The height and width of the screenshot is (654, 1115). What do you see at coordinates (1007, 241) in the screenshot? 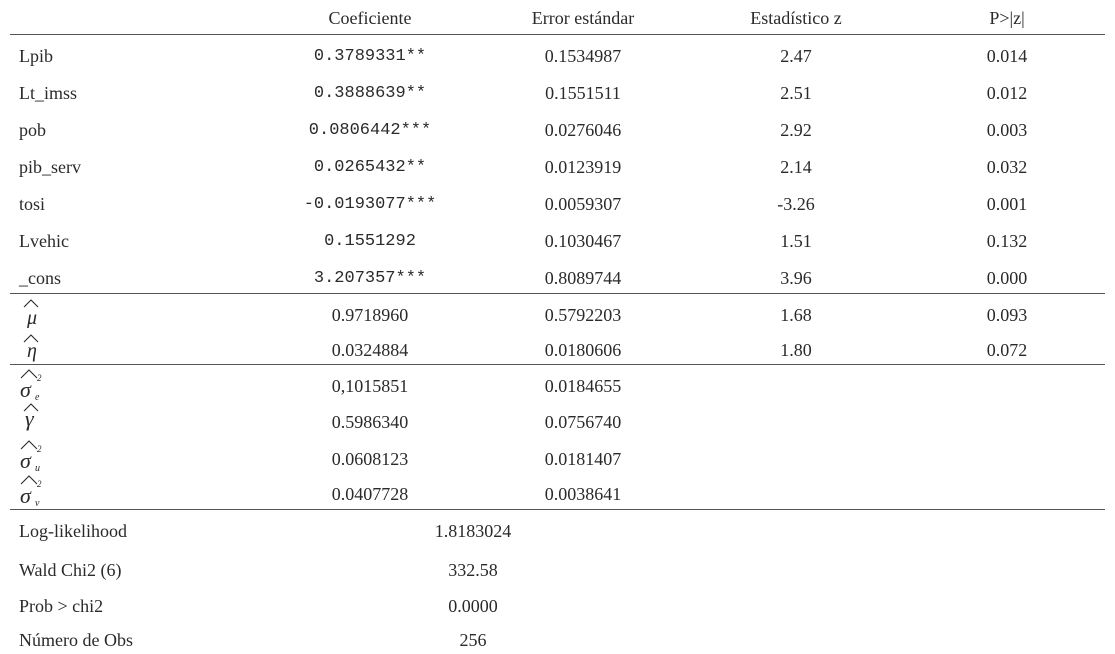
I see `row-p: 0.132` at bounding box center [1007, 241].